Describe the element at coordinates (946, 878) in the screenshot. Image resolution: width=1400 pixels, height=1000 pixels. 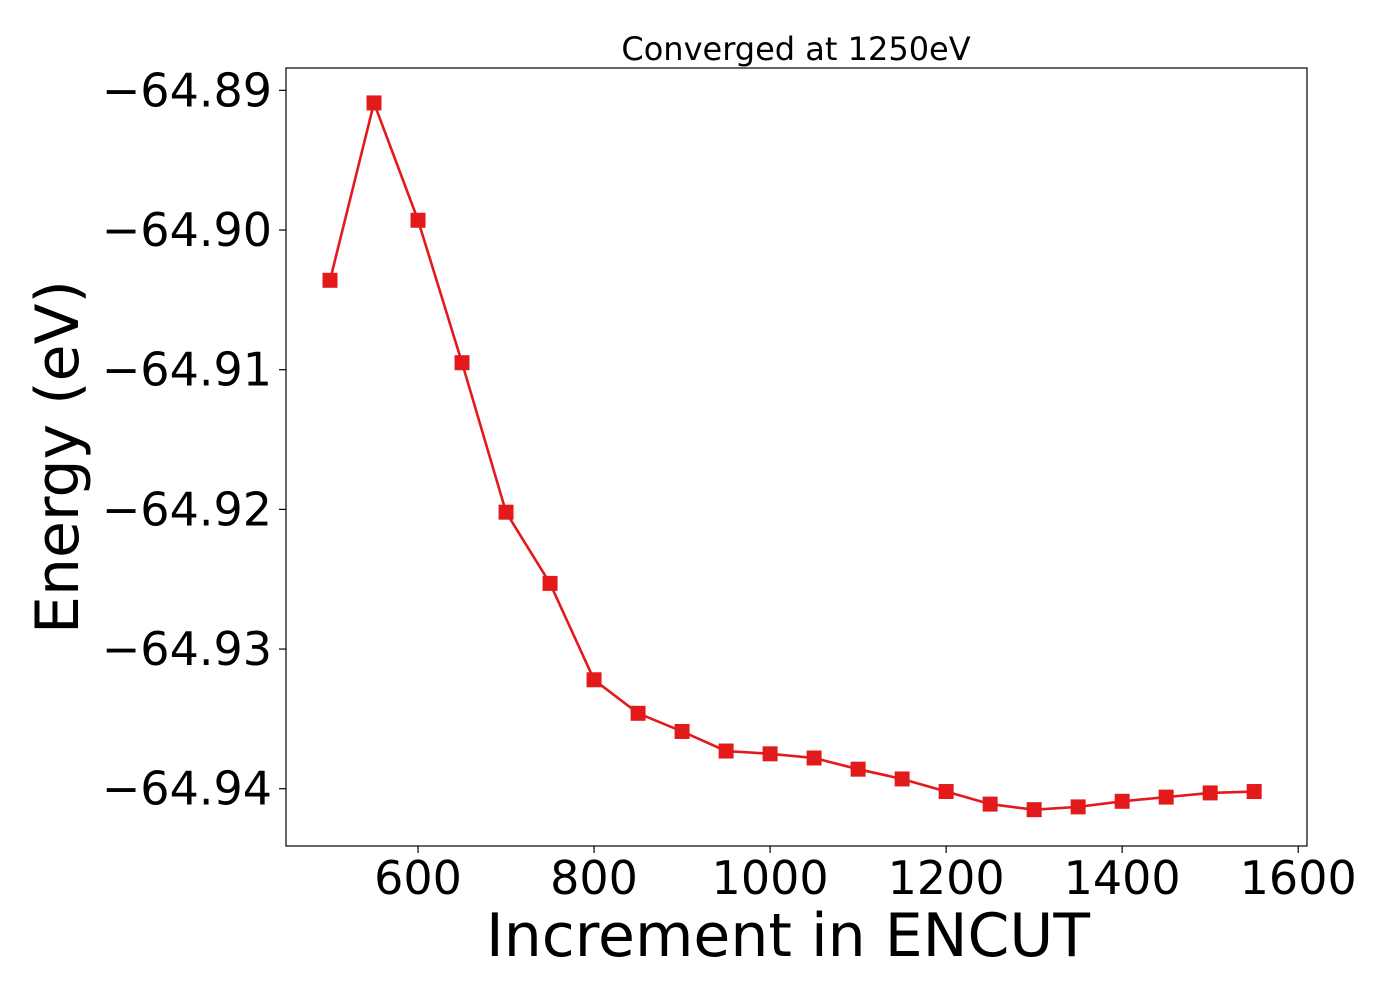
I see `x-tick-label: 1200` at that location.